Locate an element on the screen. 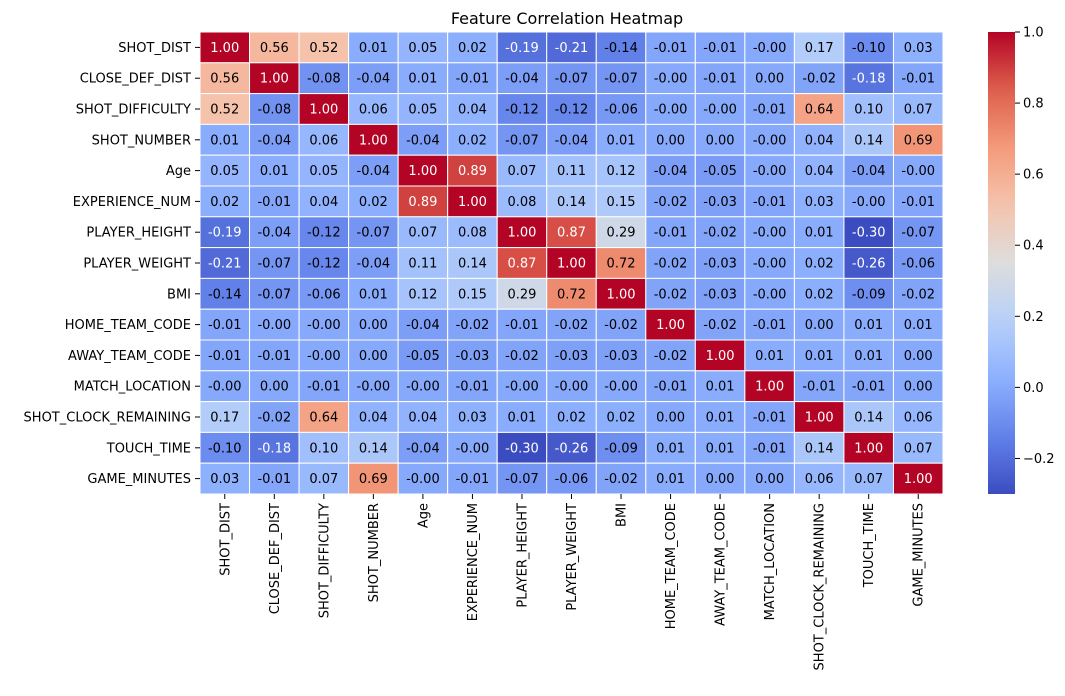 This screenshot has height=696, width=1065. heatmap-cell-label: -0.04 is located at coordinates (374, 171).